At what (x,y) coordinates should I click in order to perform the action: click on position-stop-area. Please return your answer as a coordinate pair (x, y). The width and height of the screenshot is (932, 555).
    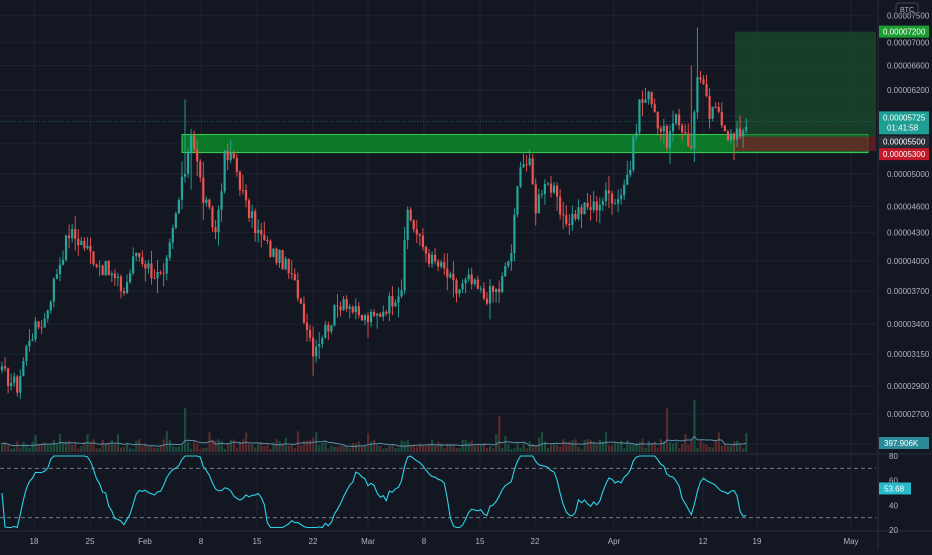
    Looking at the image, I should click on (805, 144).